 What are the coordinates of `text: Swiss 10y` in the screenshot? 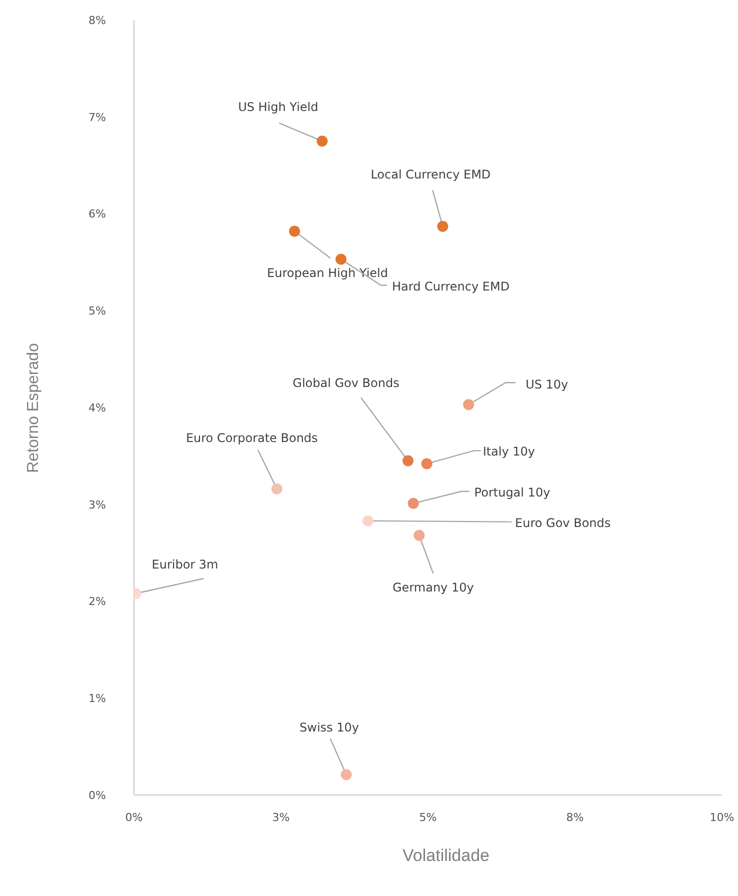 It's located at (329, 727).